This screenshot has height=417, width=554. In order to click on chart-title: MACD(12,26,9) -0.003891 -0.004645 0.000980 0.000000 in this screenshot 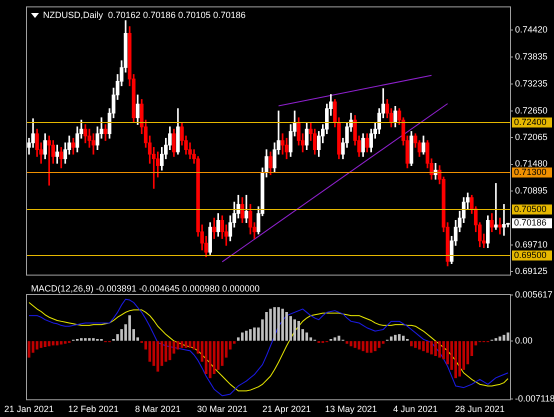, I will do `click(145, 288)`.